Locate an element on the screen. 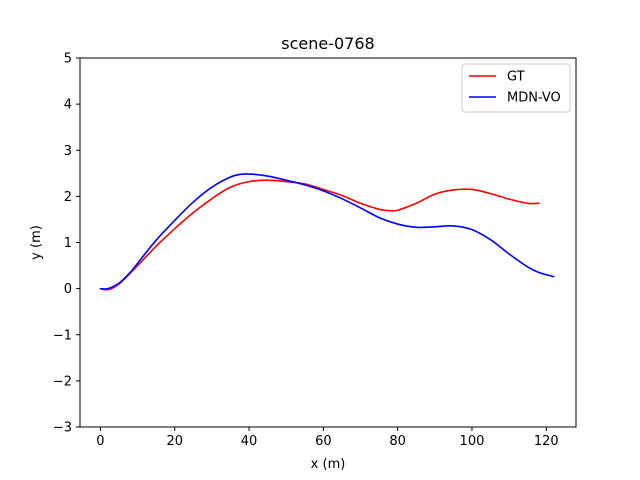 The height and width of the screenshot is (480, 640). y-axis-ticks: −3 −2 −1 0 1 2 3 4 5 is located at coordinates (66, 244).